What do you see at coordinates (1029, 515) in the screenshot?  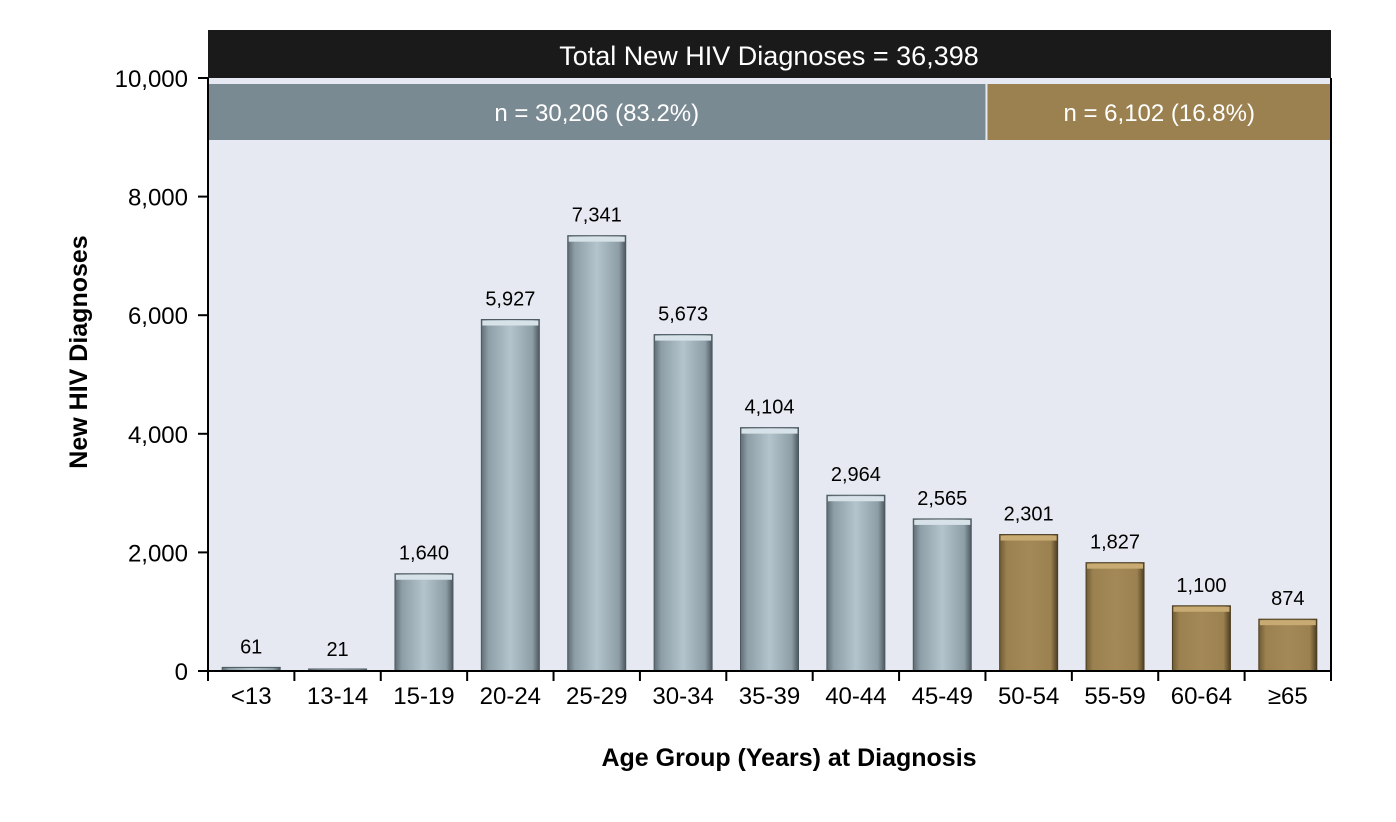 I see `data-label: 2,301` at bounding box center [1029, 515].